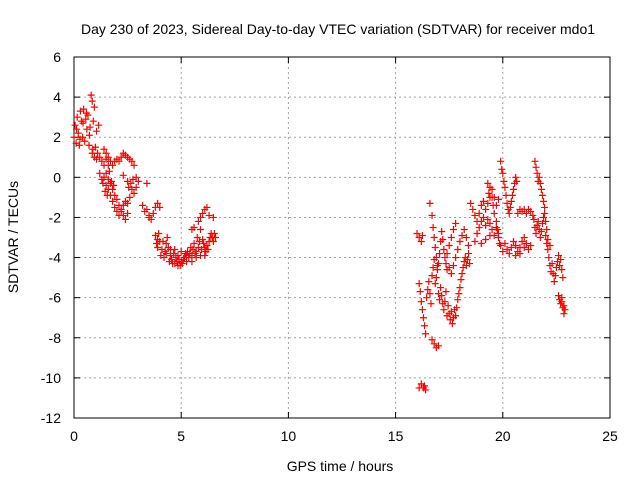 Image resolution: width=640 pixels, height=480 pixels. Describe the element at coordinates (13, 237) in the screenshot. I see `y-axis-label: SDTVAR / TECUs` at that location.